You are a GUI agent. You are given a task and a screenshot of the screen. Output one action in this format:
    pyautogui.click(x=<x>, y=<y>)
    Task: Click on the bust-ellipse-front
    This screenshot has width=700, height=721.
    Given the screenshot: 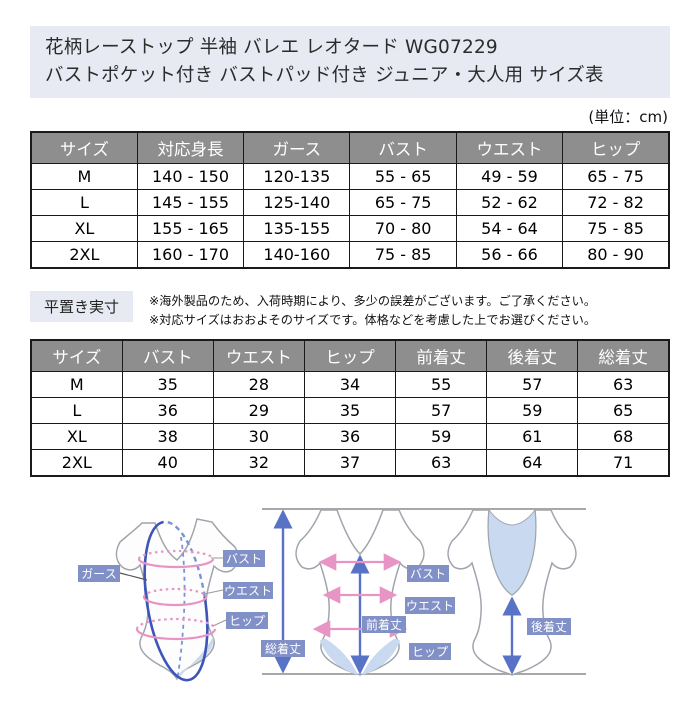 What is the action you would take?
    pyautogui.click(x=176, y=563)
    